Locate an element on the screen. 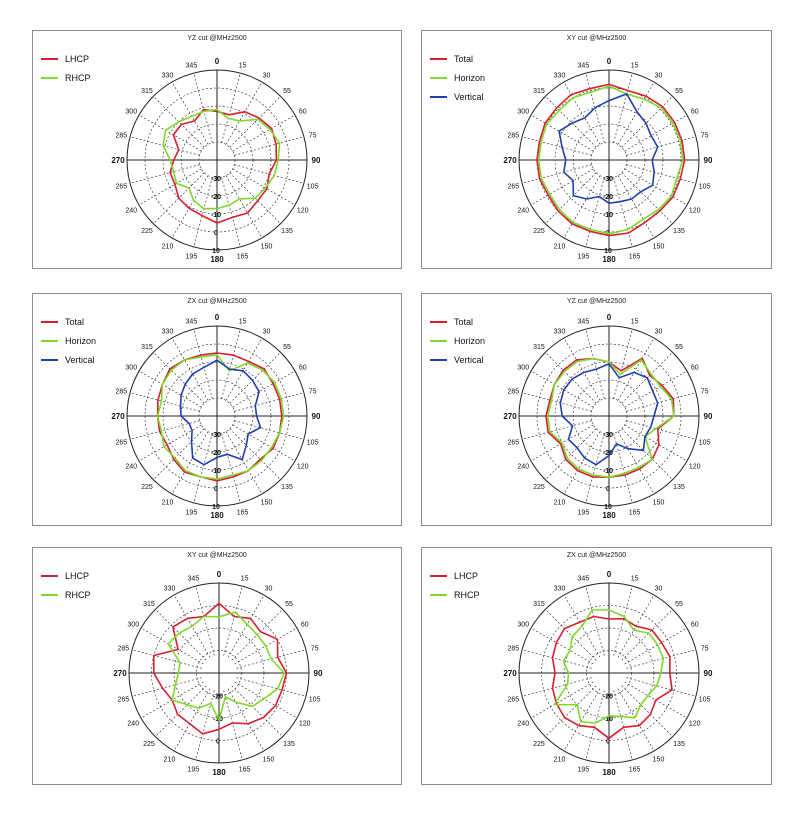 The width and height of the screenshot is (800, 816). radial-tick-label: -30 is located at coordinates (608, 435).